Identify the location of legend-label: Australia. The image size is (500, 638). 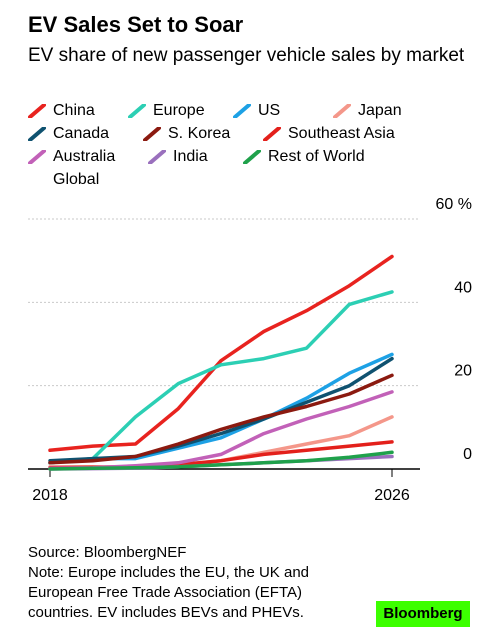
(84, 156).